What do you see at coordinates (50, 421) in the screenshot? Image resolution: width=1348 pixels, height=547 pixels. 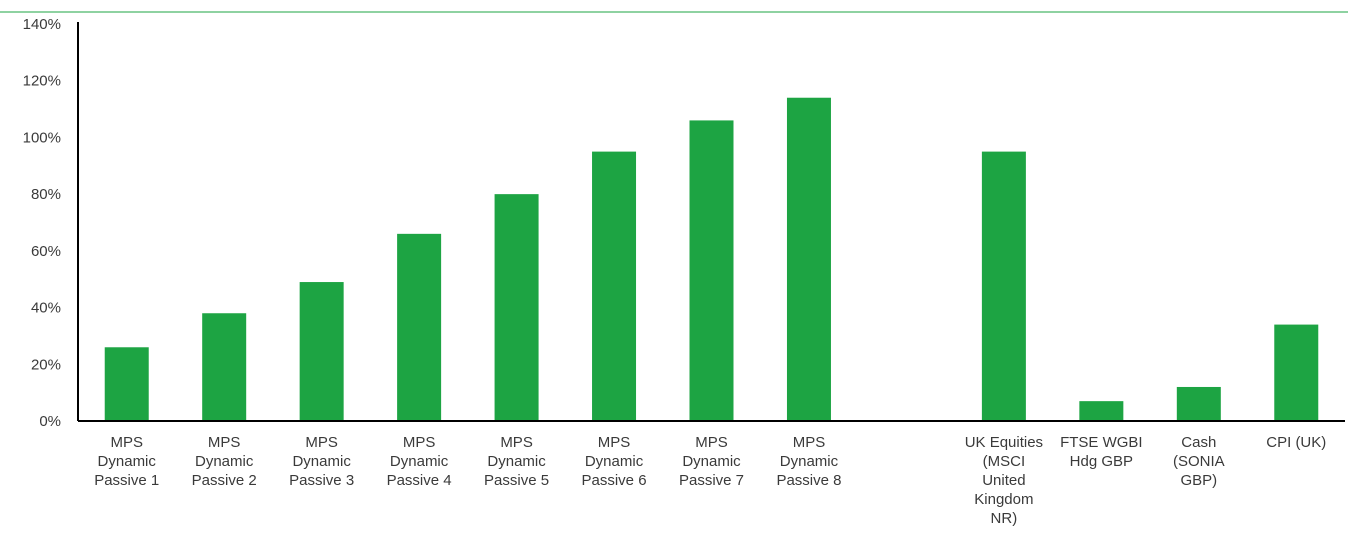 I see `y-tick-label: 0%` at bounding box center [50, 421].